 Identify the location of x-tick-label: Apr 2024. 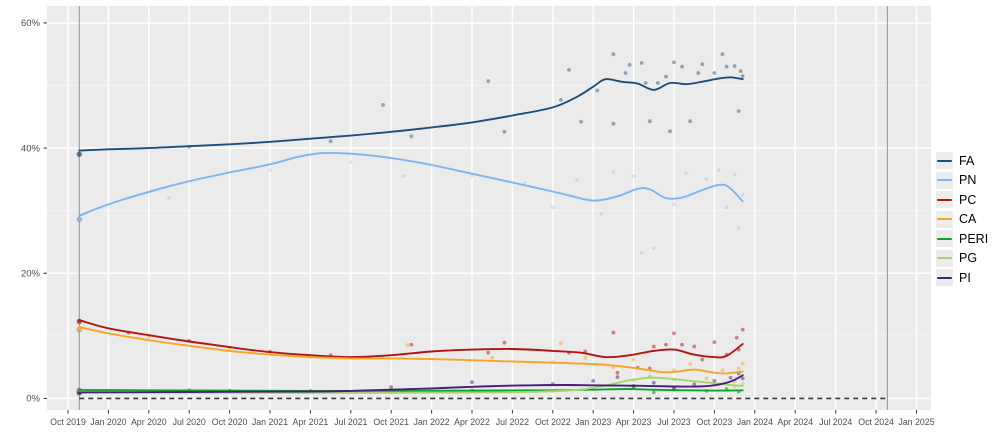
(795, 422).